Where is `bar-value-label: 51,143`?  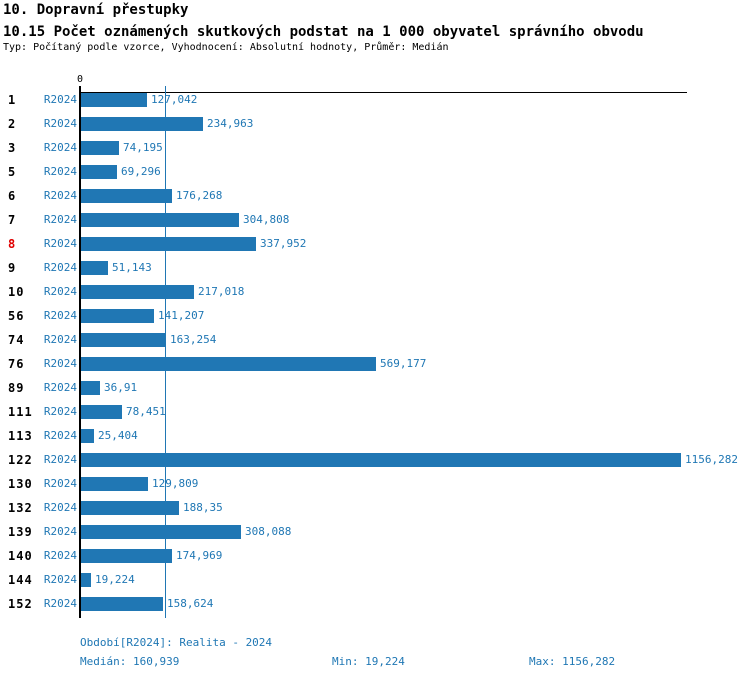
bar-value-label: 51,143 is located at coordinates (132, 267).